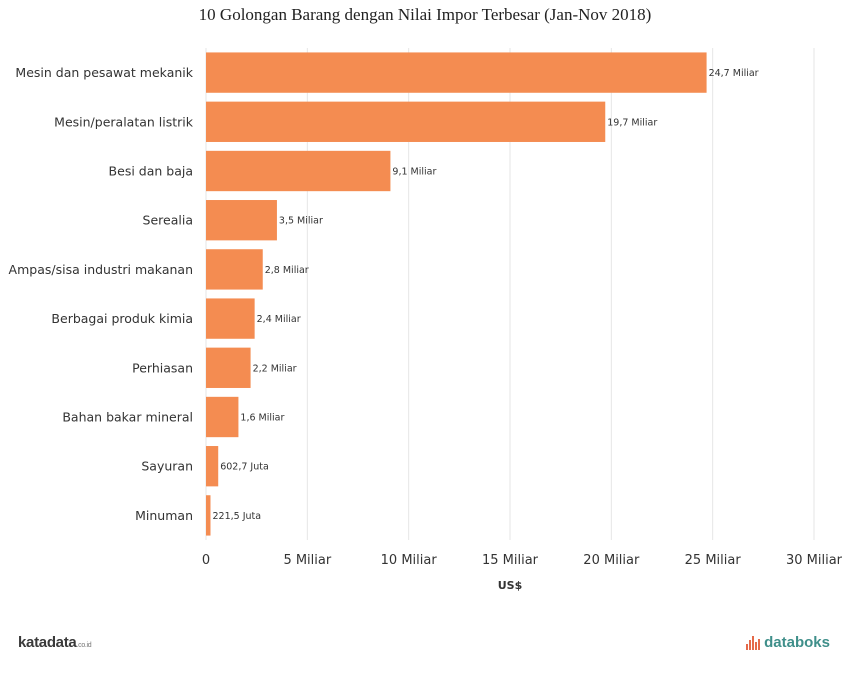  What do you see at coordinates (279, 319) in the screenshot?
I see `data-label: 2,4 Miliar` at bounding box center [279, 319].